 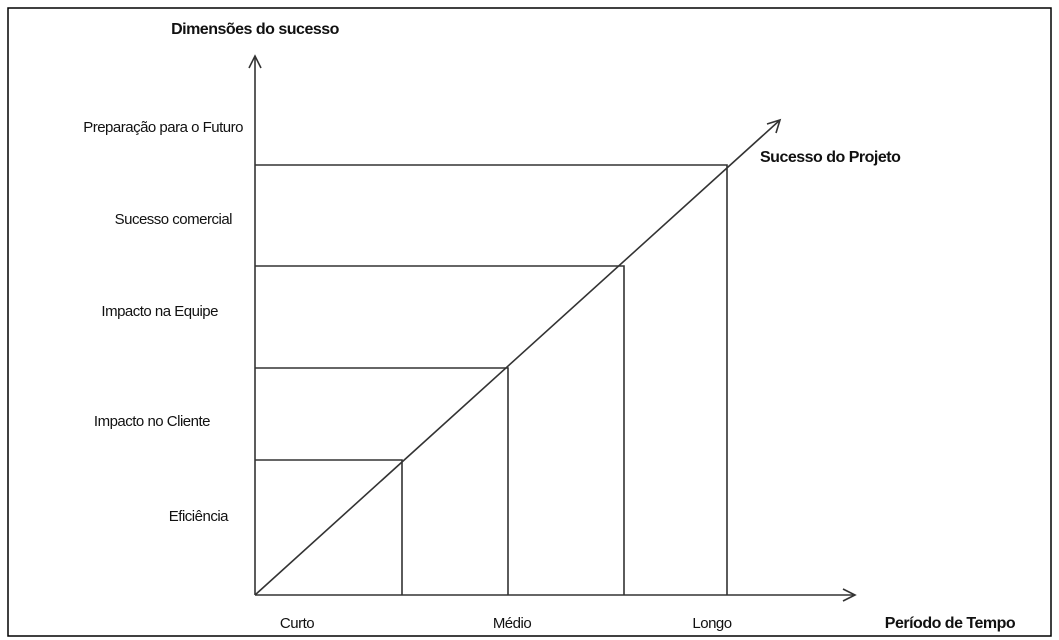 What do you see at coordinates (152, 421) in the screenshot?
I see `level-label: Impacto no Cliente` at bounding box center [152, 421].